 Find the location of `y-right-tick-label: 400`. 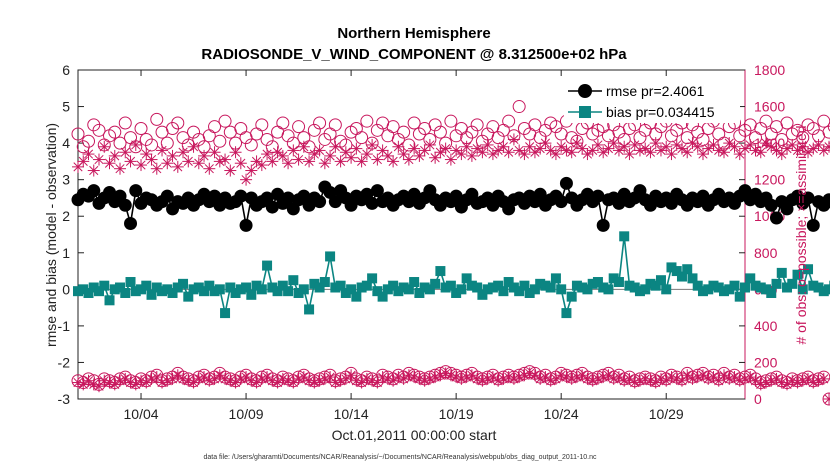

y-right-tick-label: 400 is located at coordinates (766, 326).